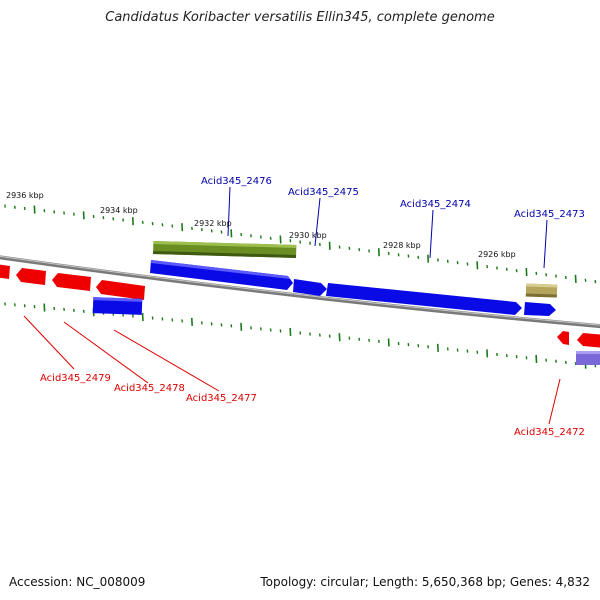  I want to click on accession-label: Accession: NC_008009, so click(77, 582).